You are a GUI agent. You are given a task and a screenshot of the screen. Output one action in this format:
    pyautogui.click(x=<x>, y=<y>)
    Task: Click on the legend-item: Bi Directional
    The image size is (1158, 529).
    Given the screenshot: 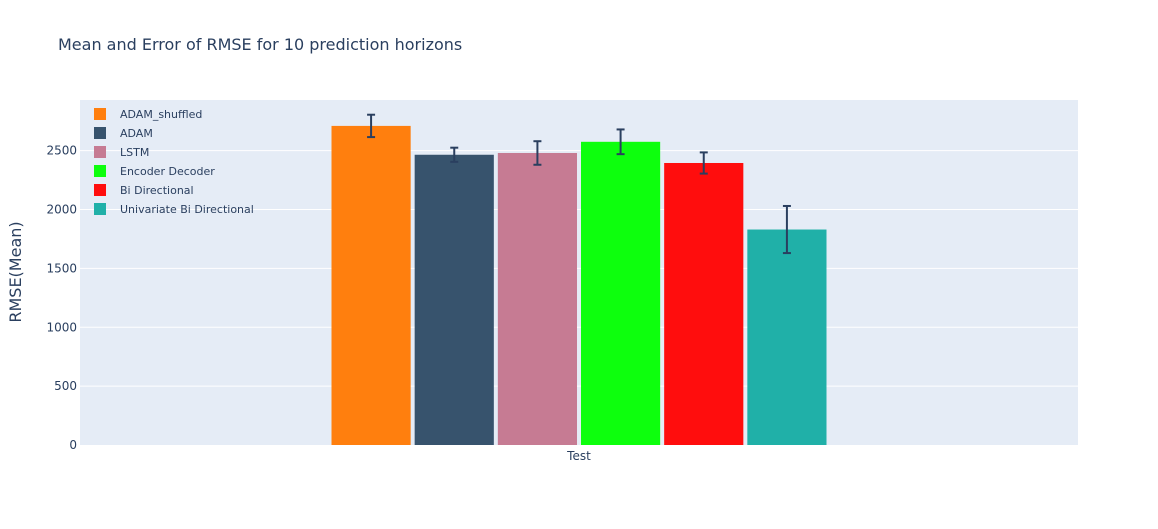 What is the action you would take?
    pyautogui.click(x=144, y=190)
    